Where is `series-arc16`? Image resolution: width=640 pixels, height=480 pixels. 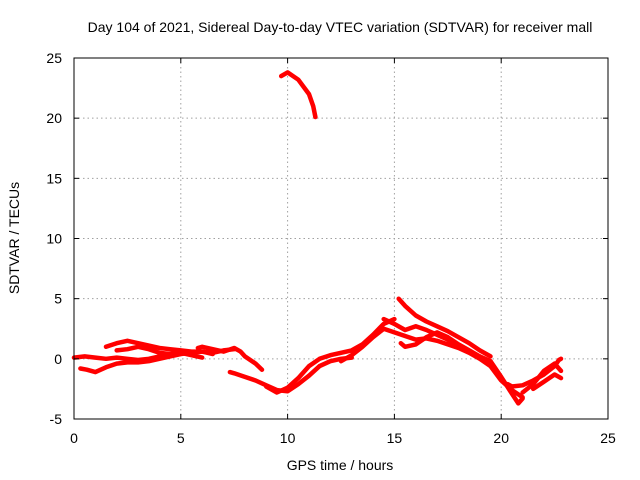
series-arc16 is located at coordinates (542, 378).